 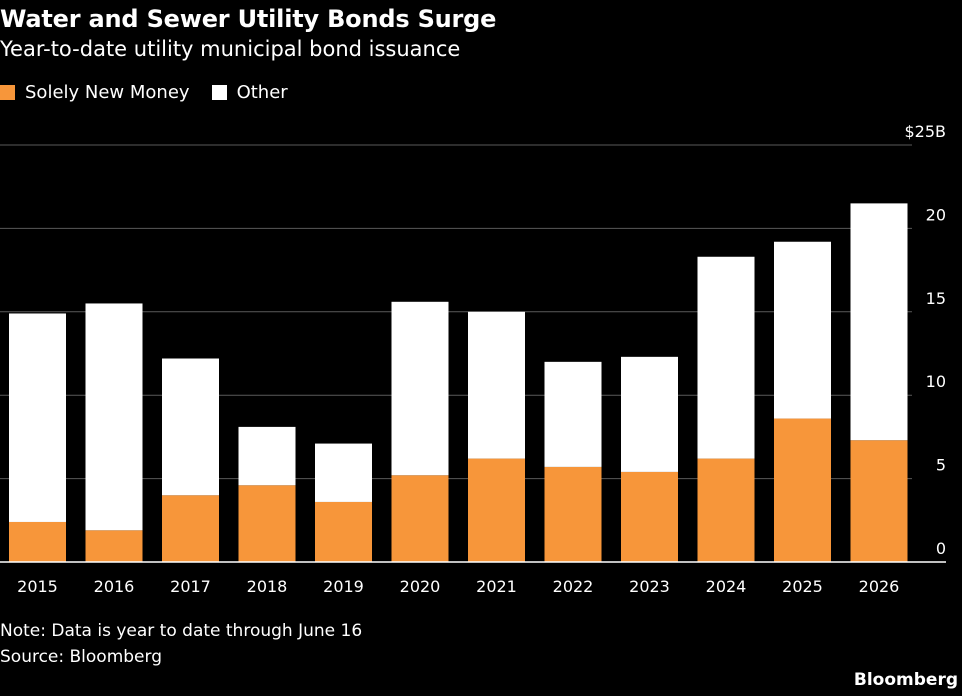 I want to click on y-tick-label: 0, so click(x=941, y=548).